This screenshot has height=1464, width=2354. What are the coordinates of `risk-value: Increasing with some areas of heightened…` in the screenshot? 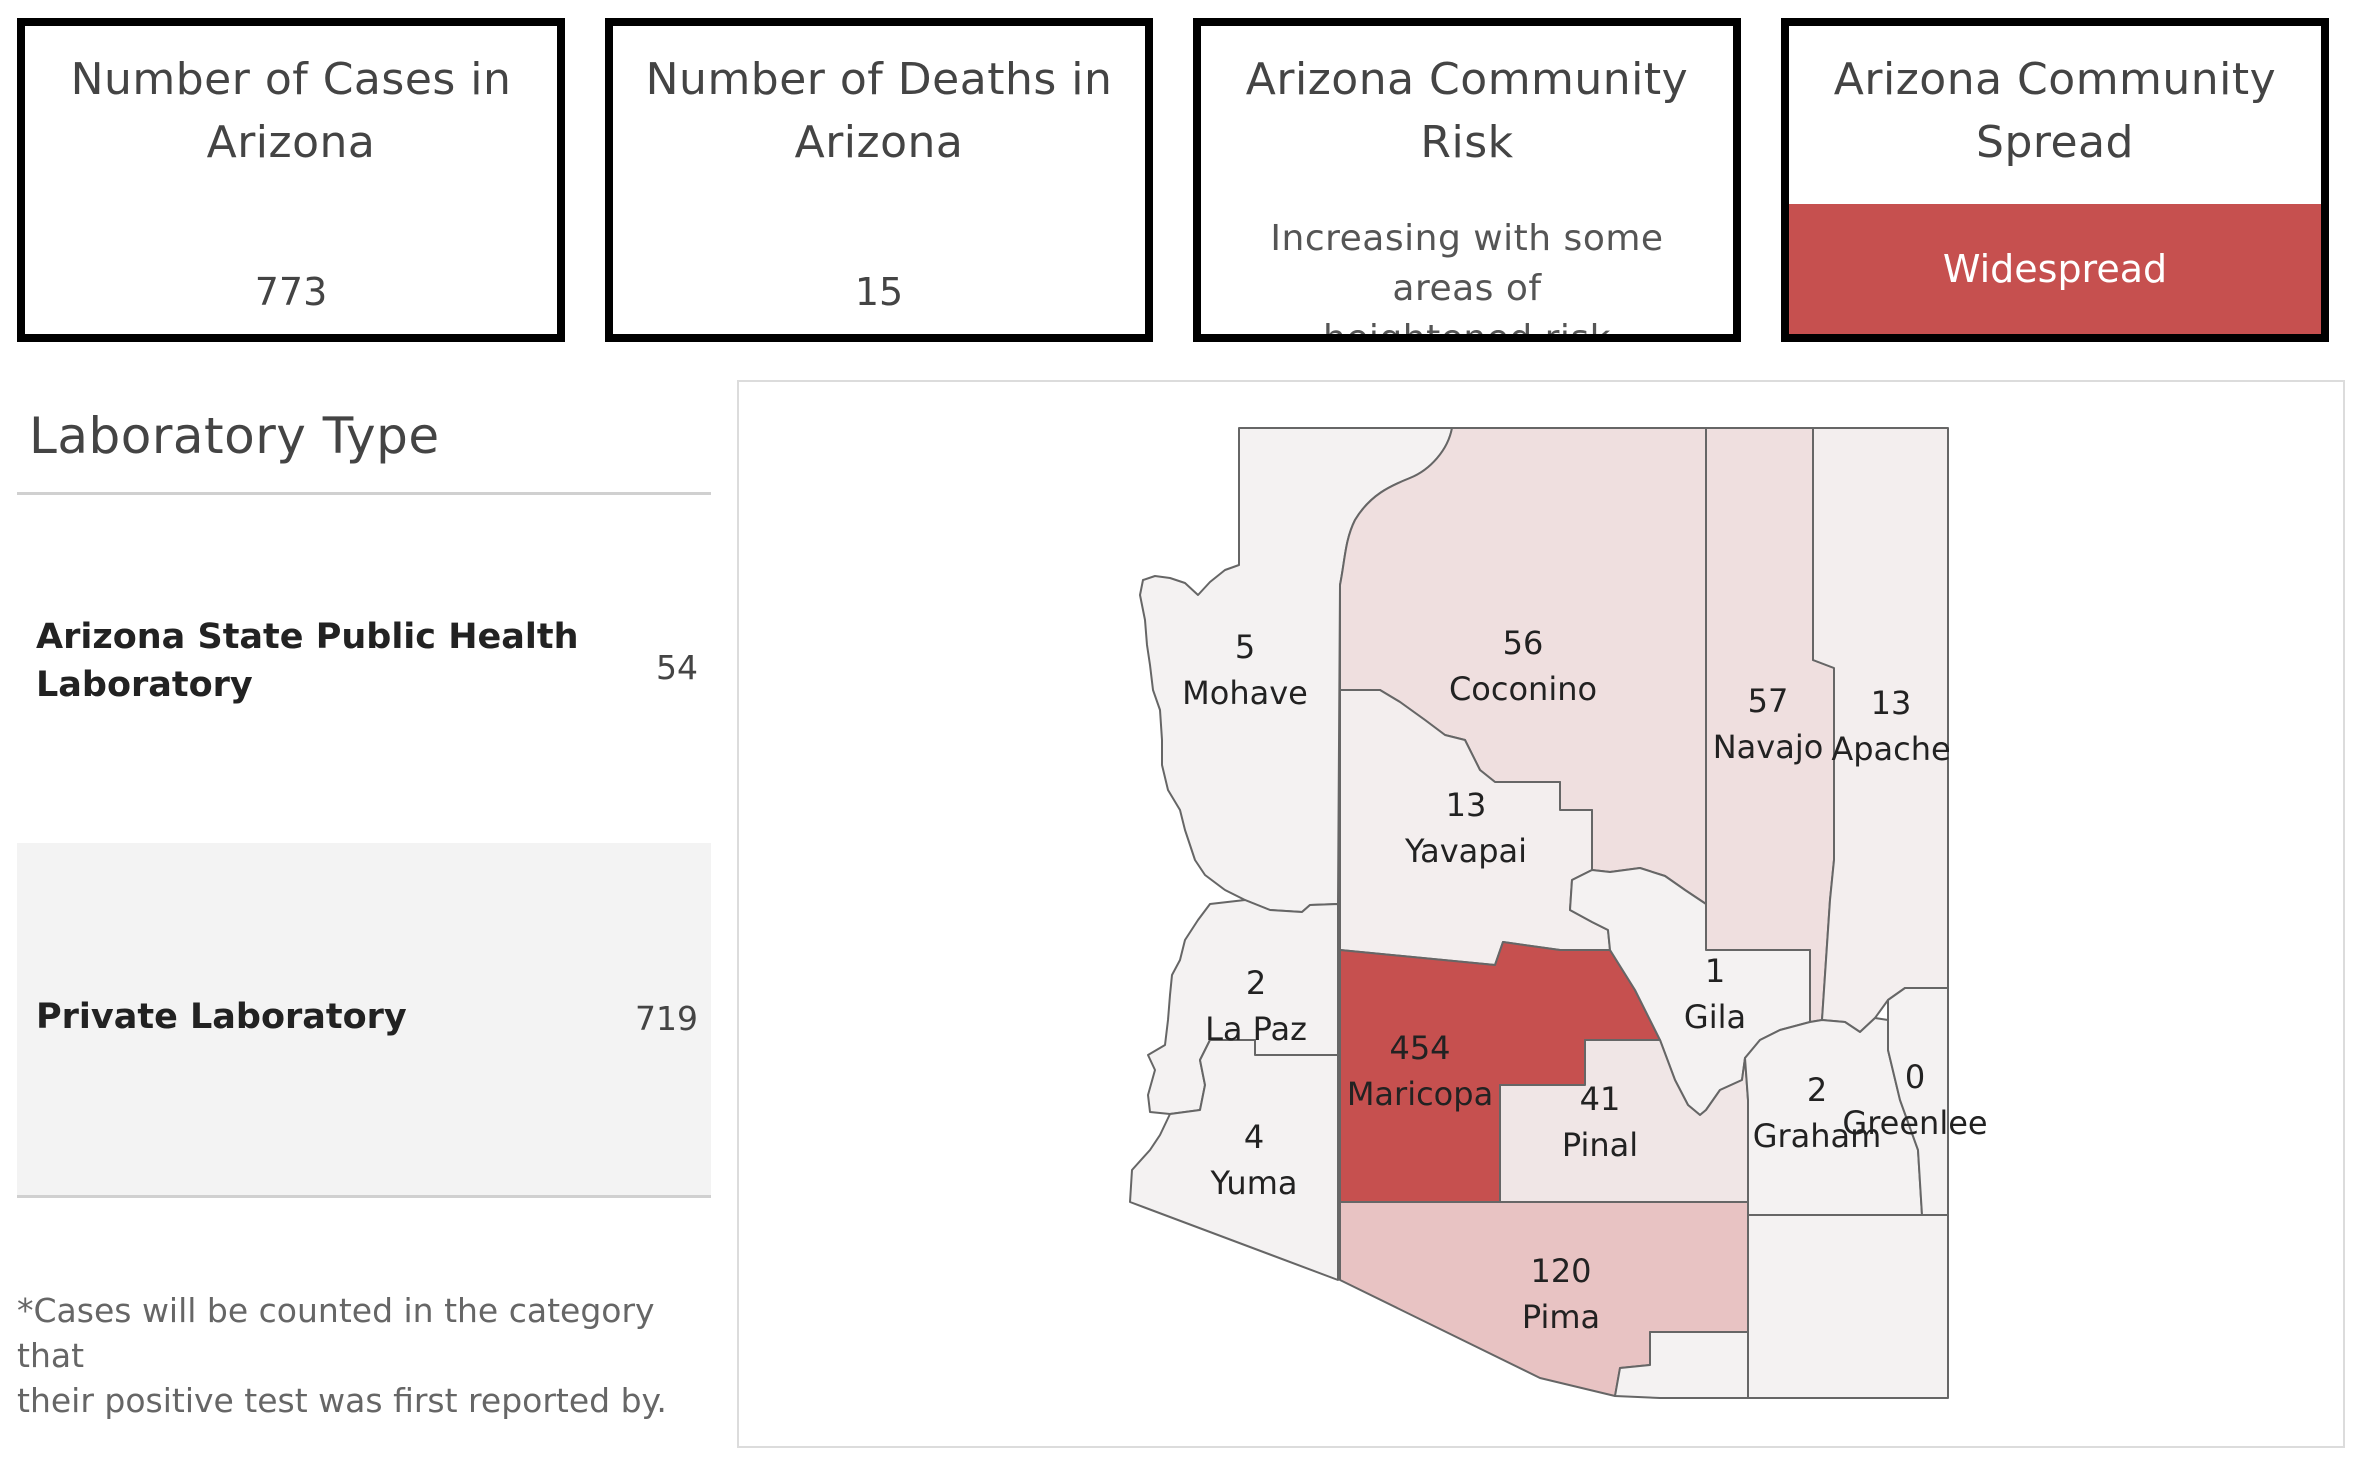 It's located at (1467, 278).